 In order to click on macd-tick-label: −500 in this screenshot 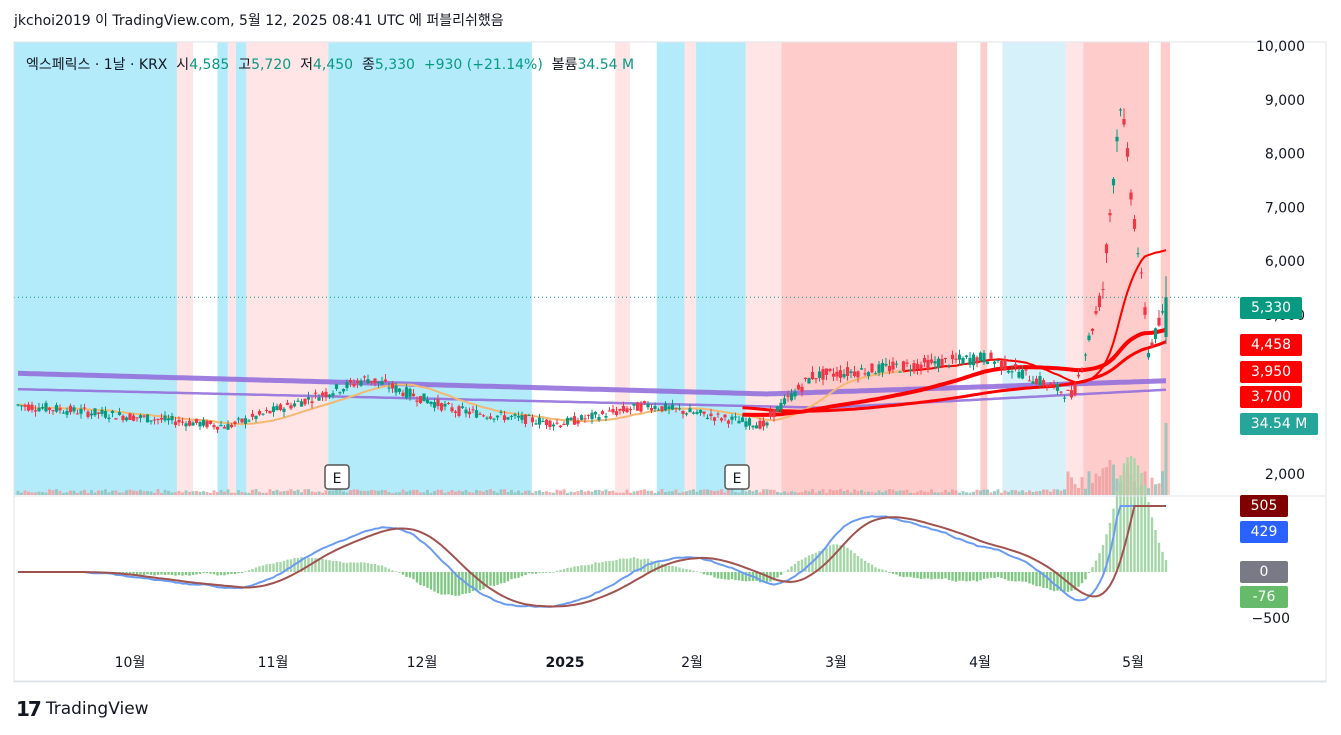, I will do `click(1271, 619)`.